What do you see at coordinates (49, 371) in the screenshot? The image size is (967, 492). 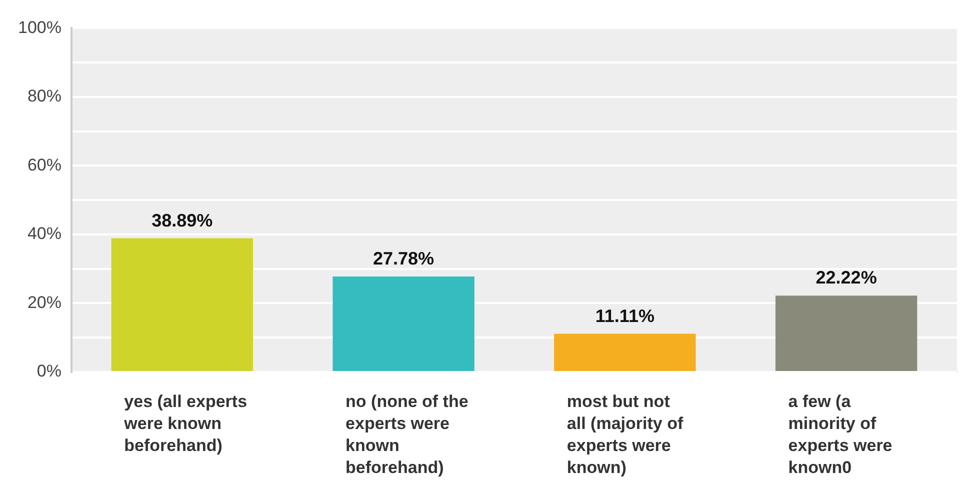 I see `y-tick-label: 0%` at bounding box center [49, 371].